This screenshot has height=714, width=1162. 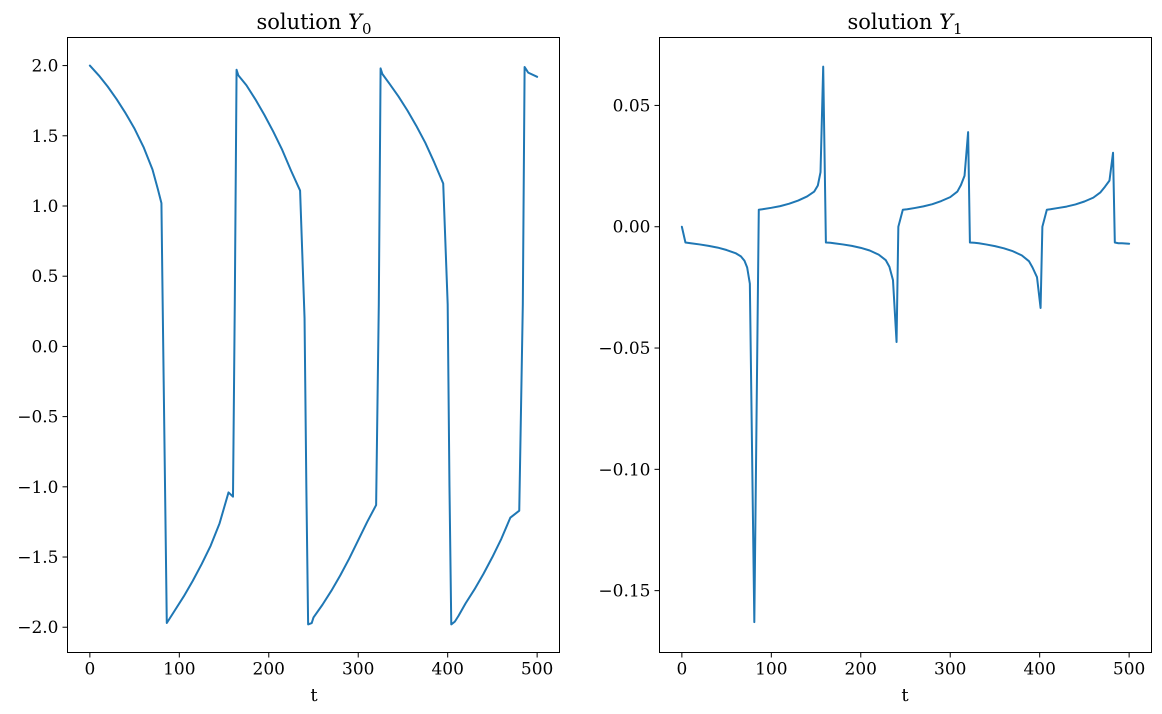 I want to click on y-tick-label: −1.5, so click(x=37, y=558).